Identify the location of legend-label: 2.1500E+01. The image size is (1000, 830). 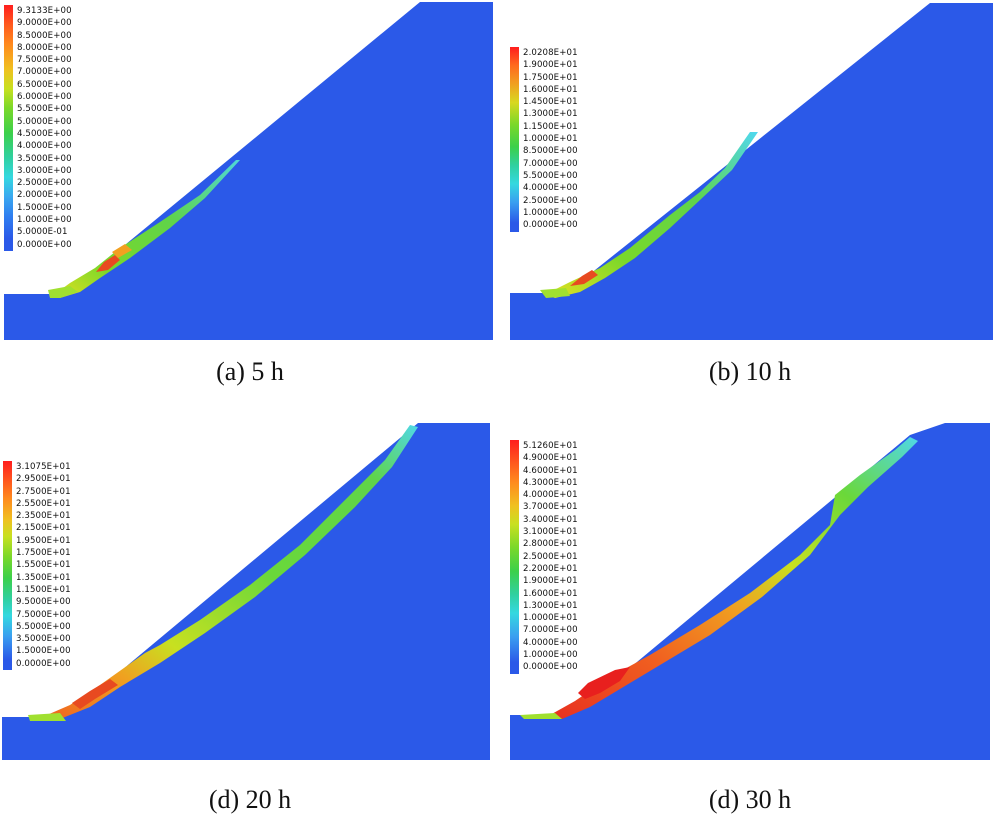
(43, 528).